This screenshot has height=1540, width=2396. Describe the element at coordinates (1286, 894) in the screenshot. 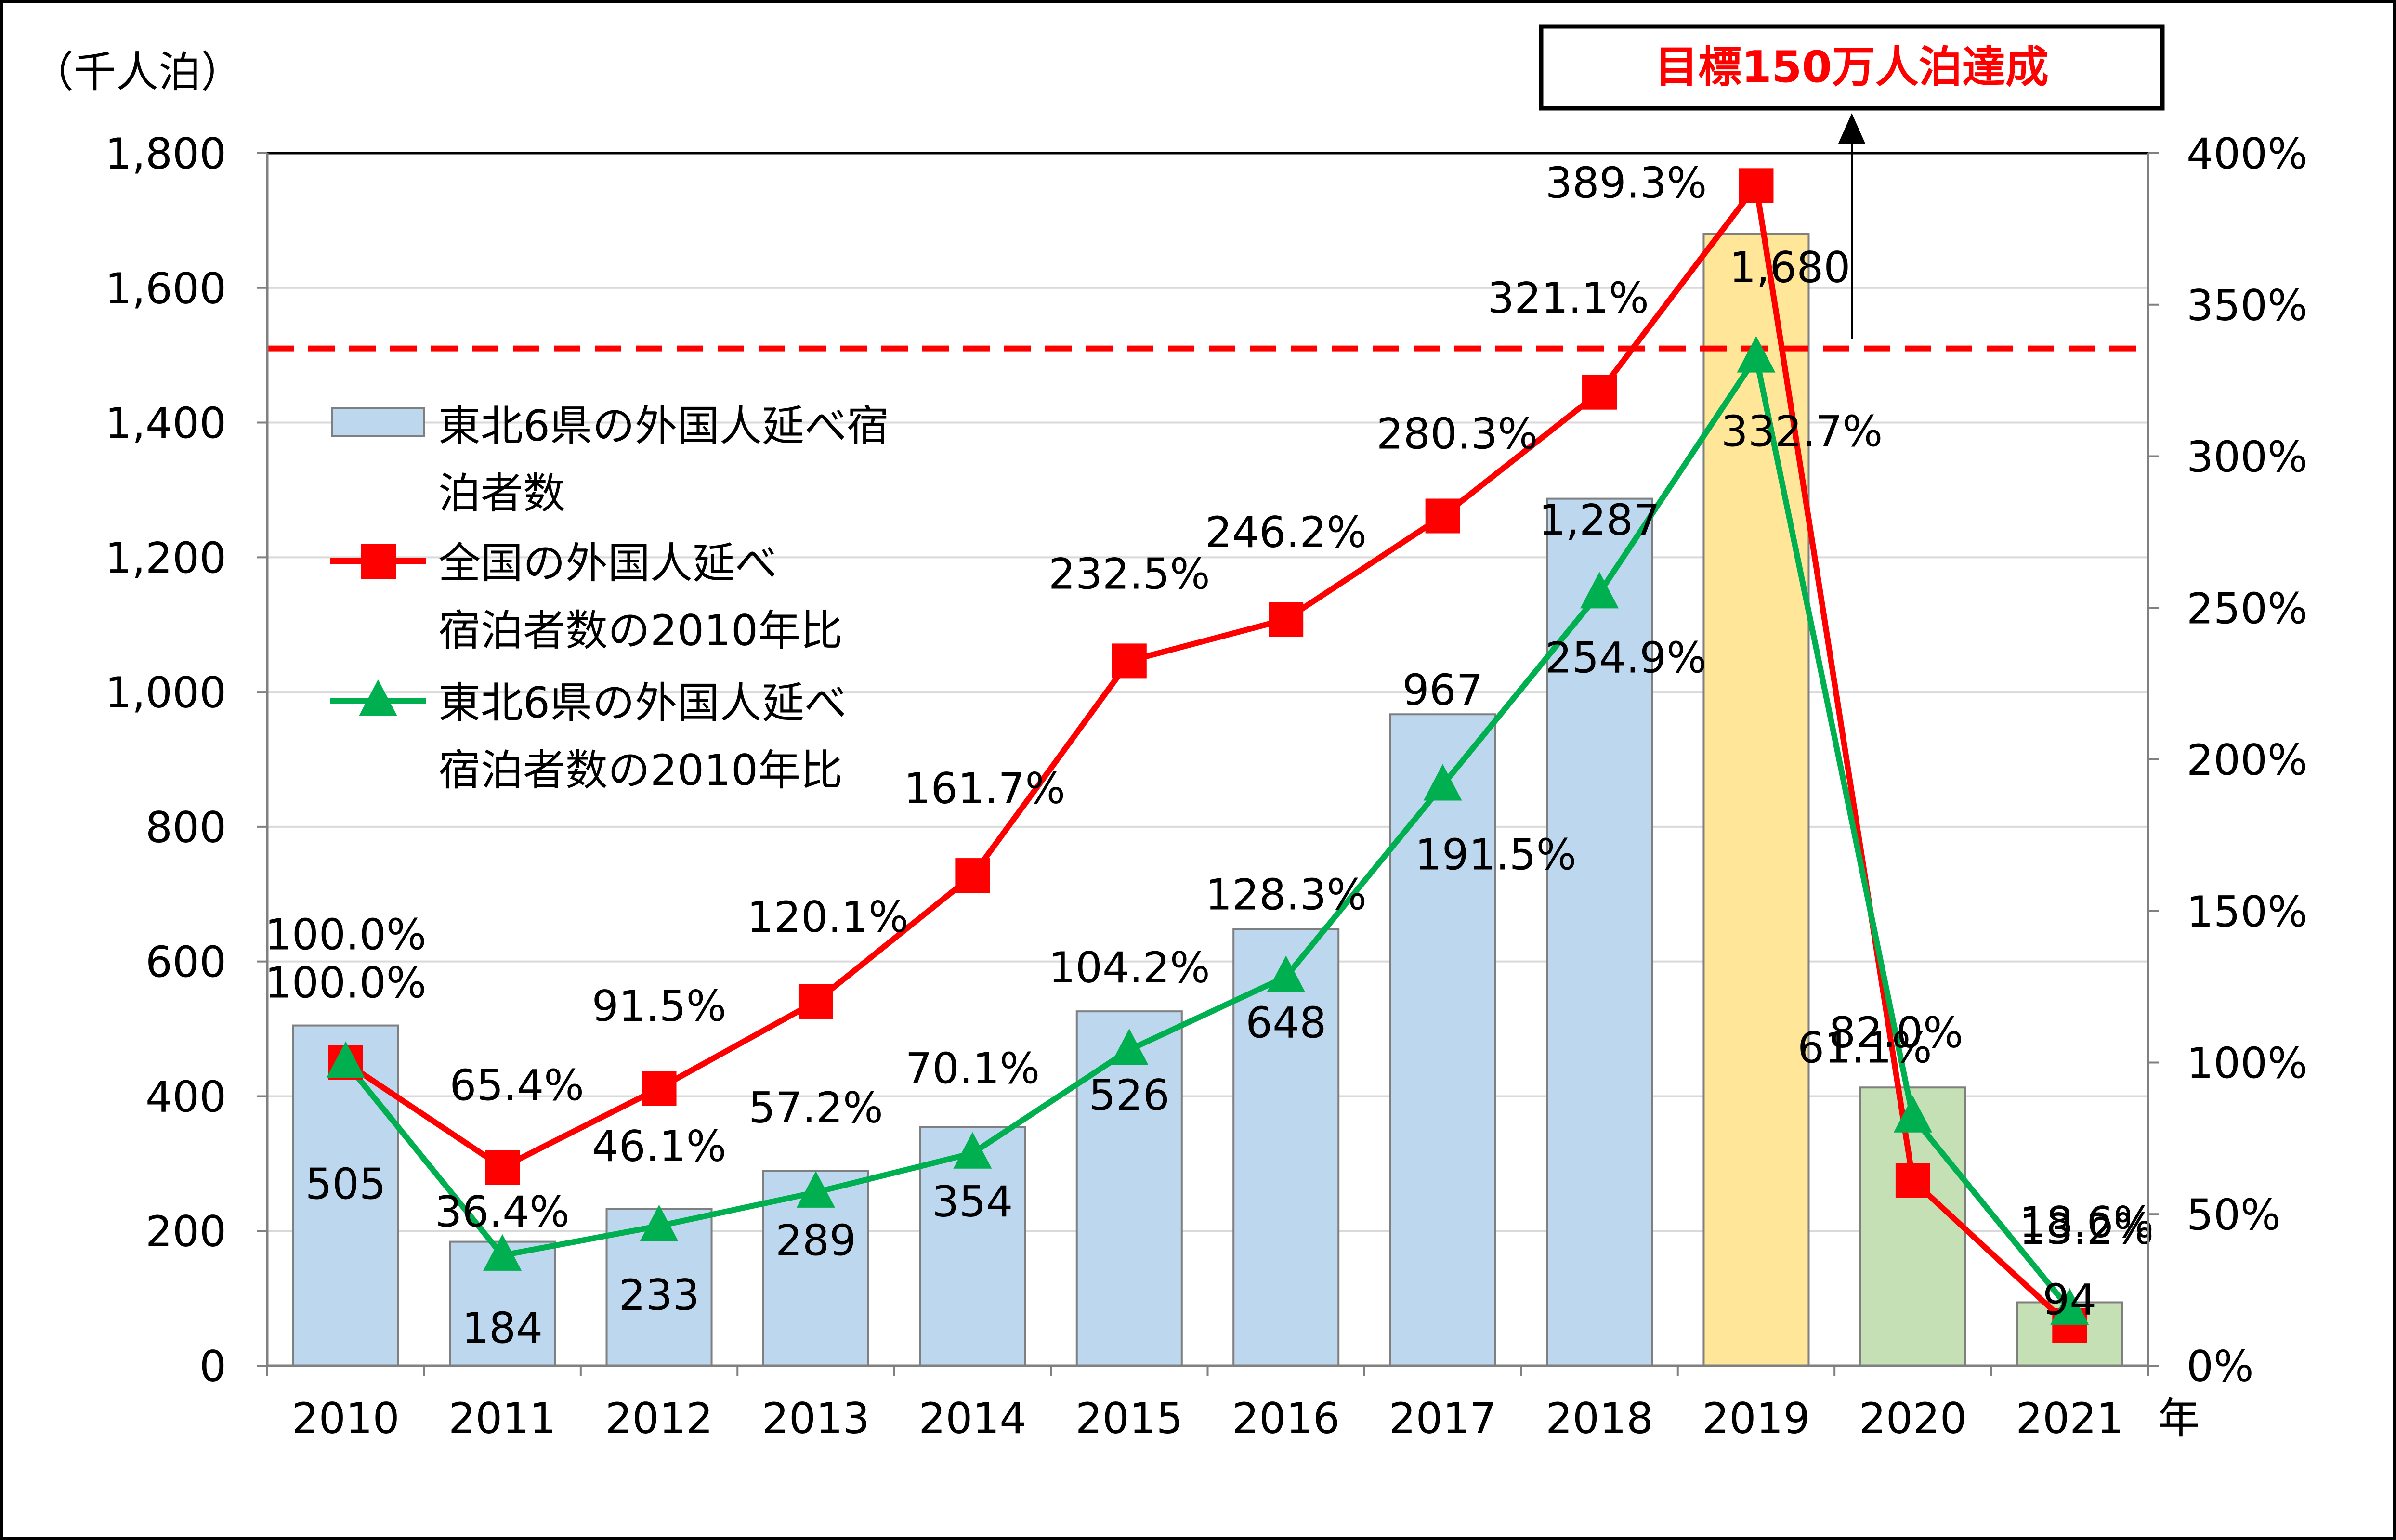

I see `green-series-value-label: 128.3%` at that location.